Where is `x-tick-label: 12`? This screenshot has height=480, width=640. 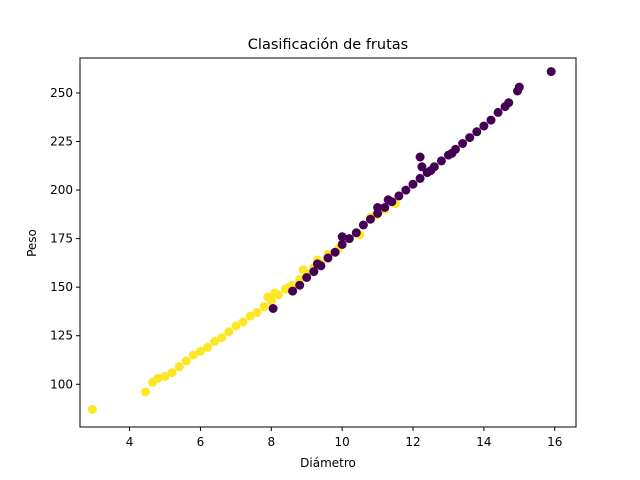 x-tick-label: 12 is located at coordinates (412, 442).